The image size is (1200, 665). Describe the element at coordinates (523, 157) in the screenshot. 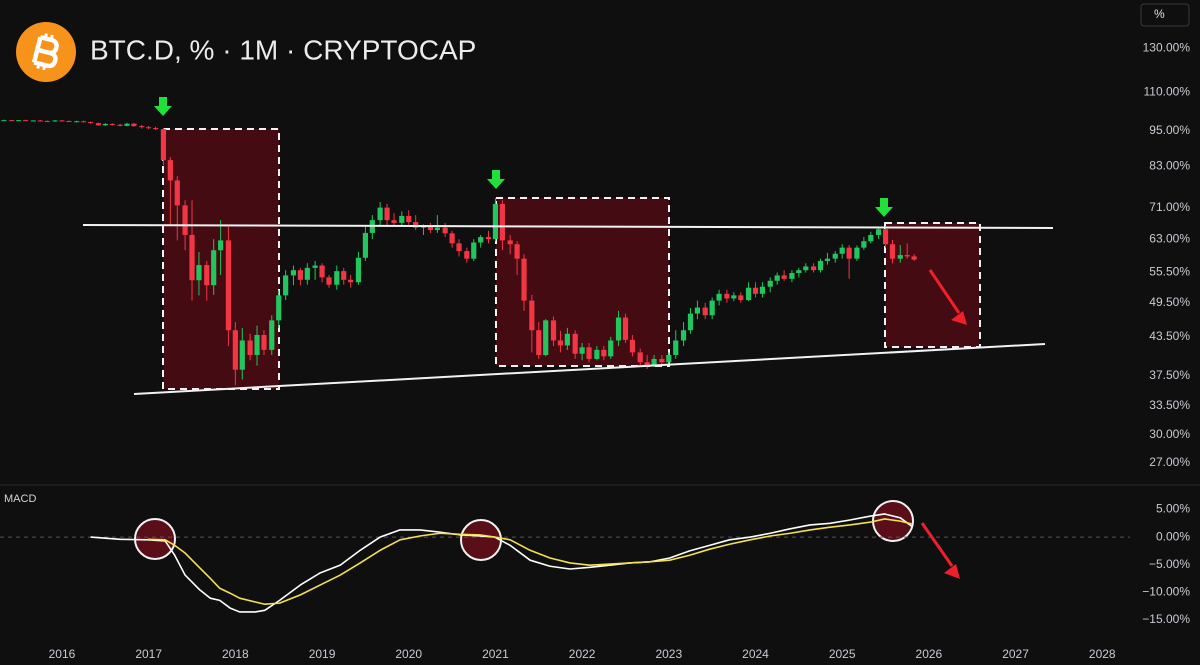

I see `signal-arrows` at that location.